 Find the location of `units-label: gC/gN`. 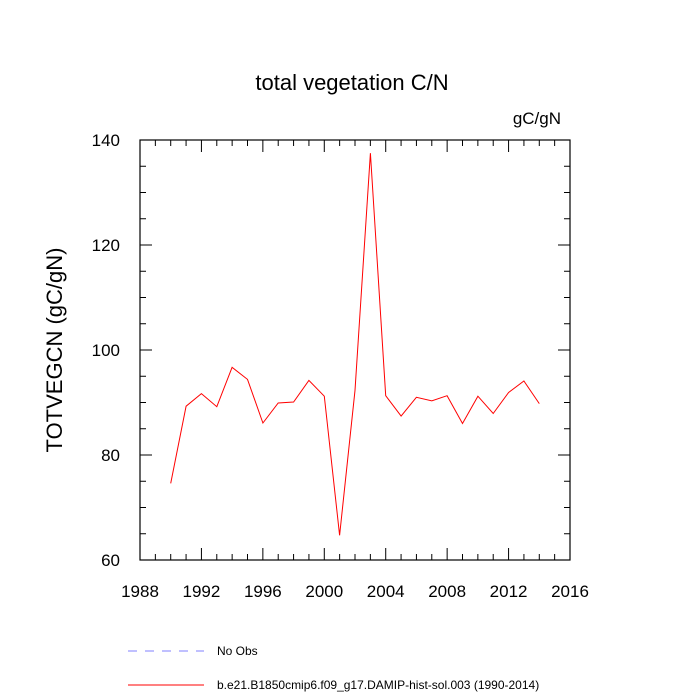

units-label: gC/gN is located at coordinates (537, 118).